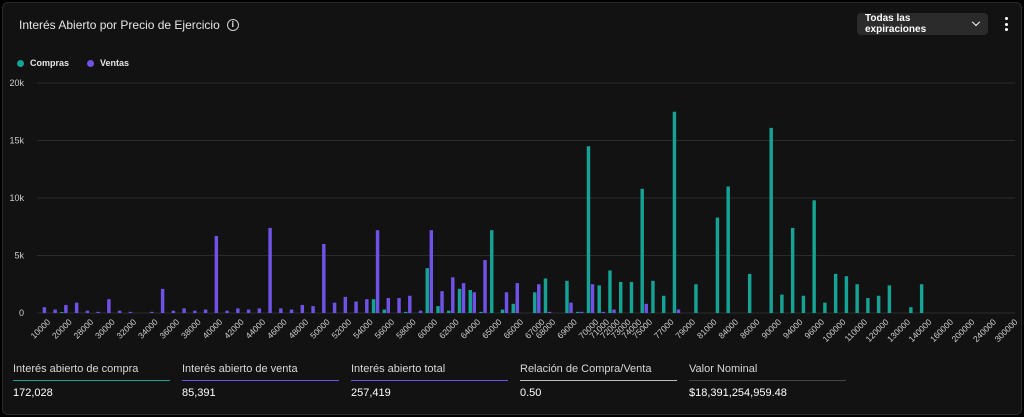 Image resolution: width=1024 pixels, height=417 pixels. Describe the element at coordinates (429, 380) in the screenshot. I see `stat-total-open-interest: Interés abierto total 257,419` at that location.